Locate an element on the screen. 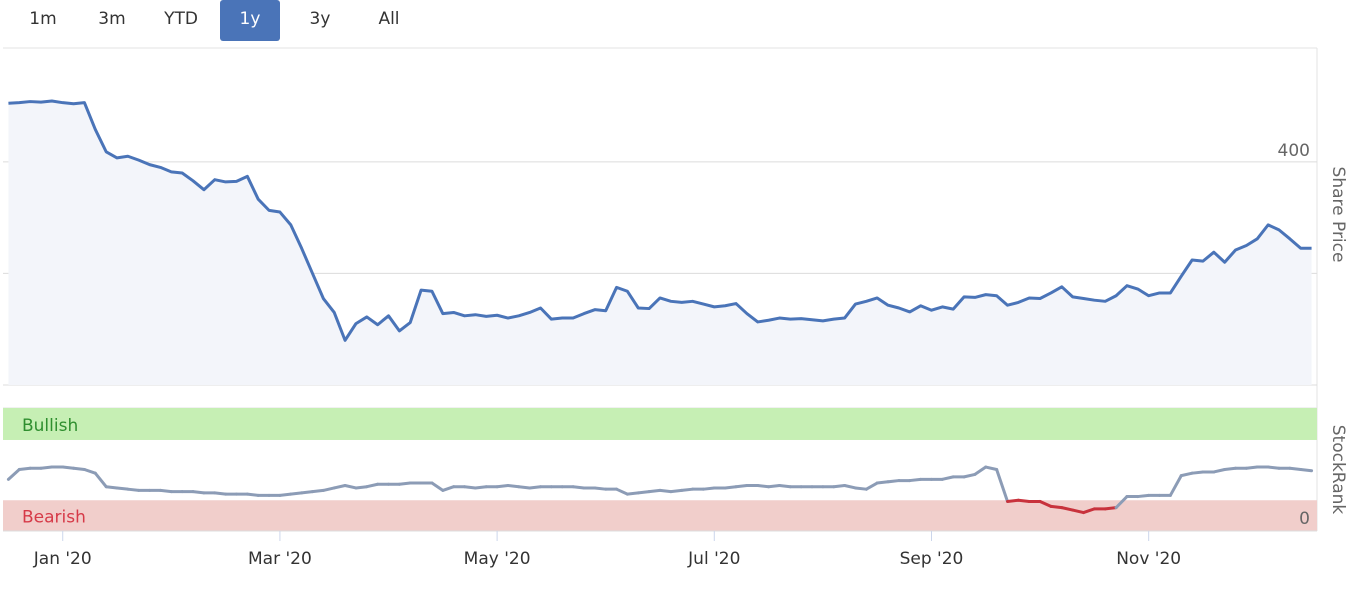 Image resolution: width=1365 pixels, height=591 pixels. axis-title: StockRank is located at coordinates (1338, 470).